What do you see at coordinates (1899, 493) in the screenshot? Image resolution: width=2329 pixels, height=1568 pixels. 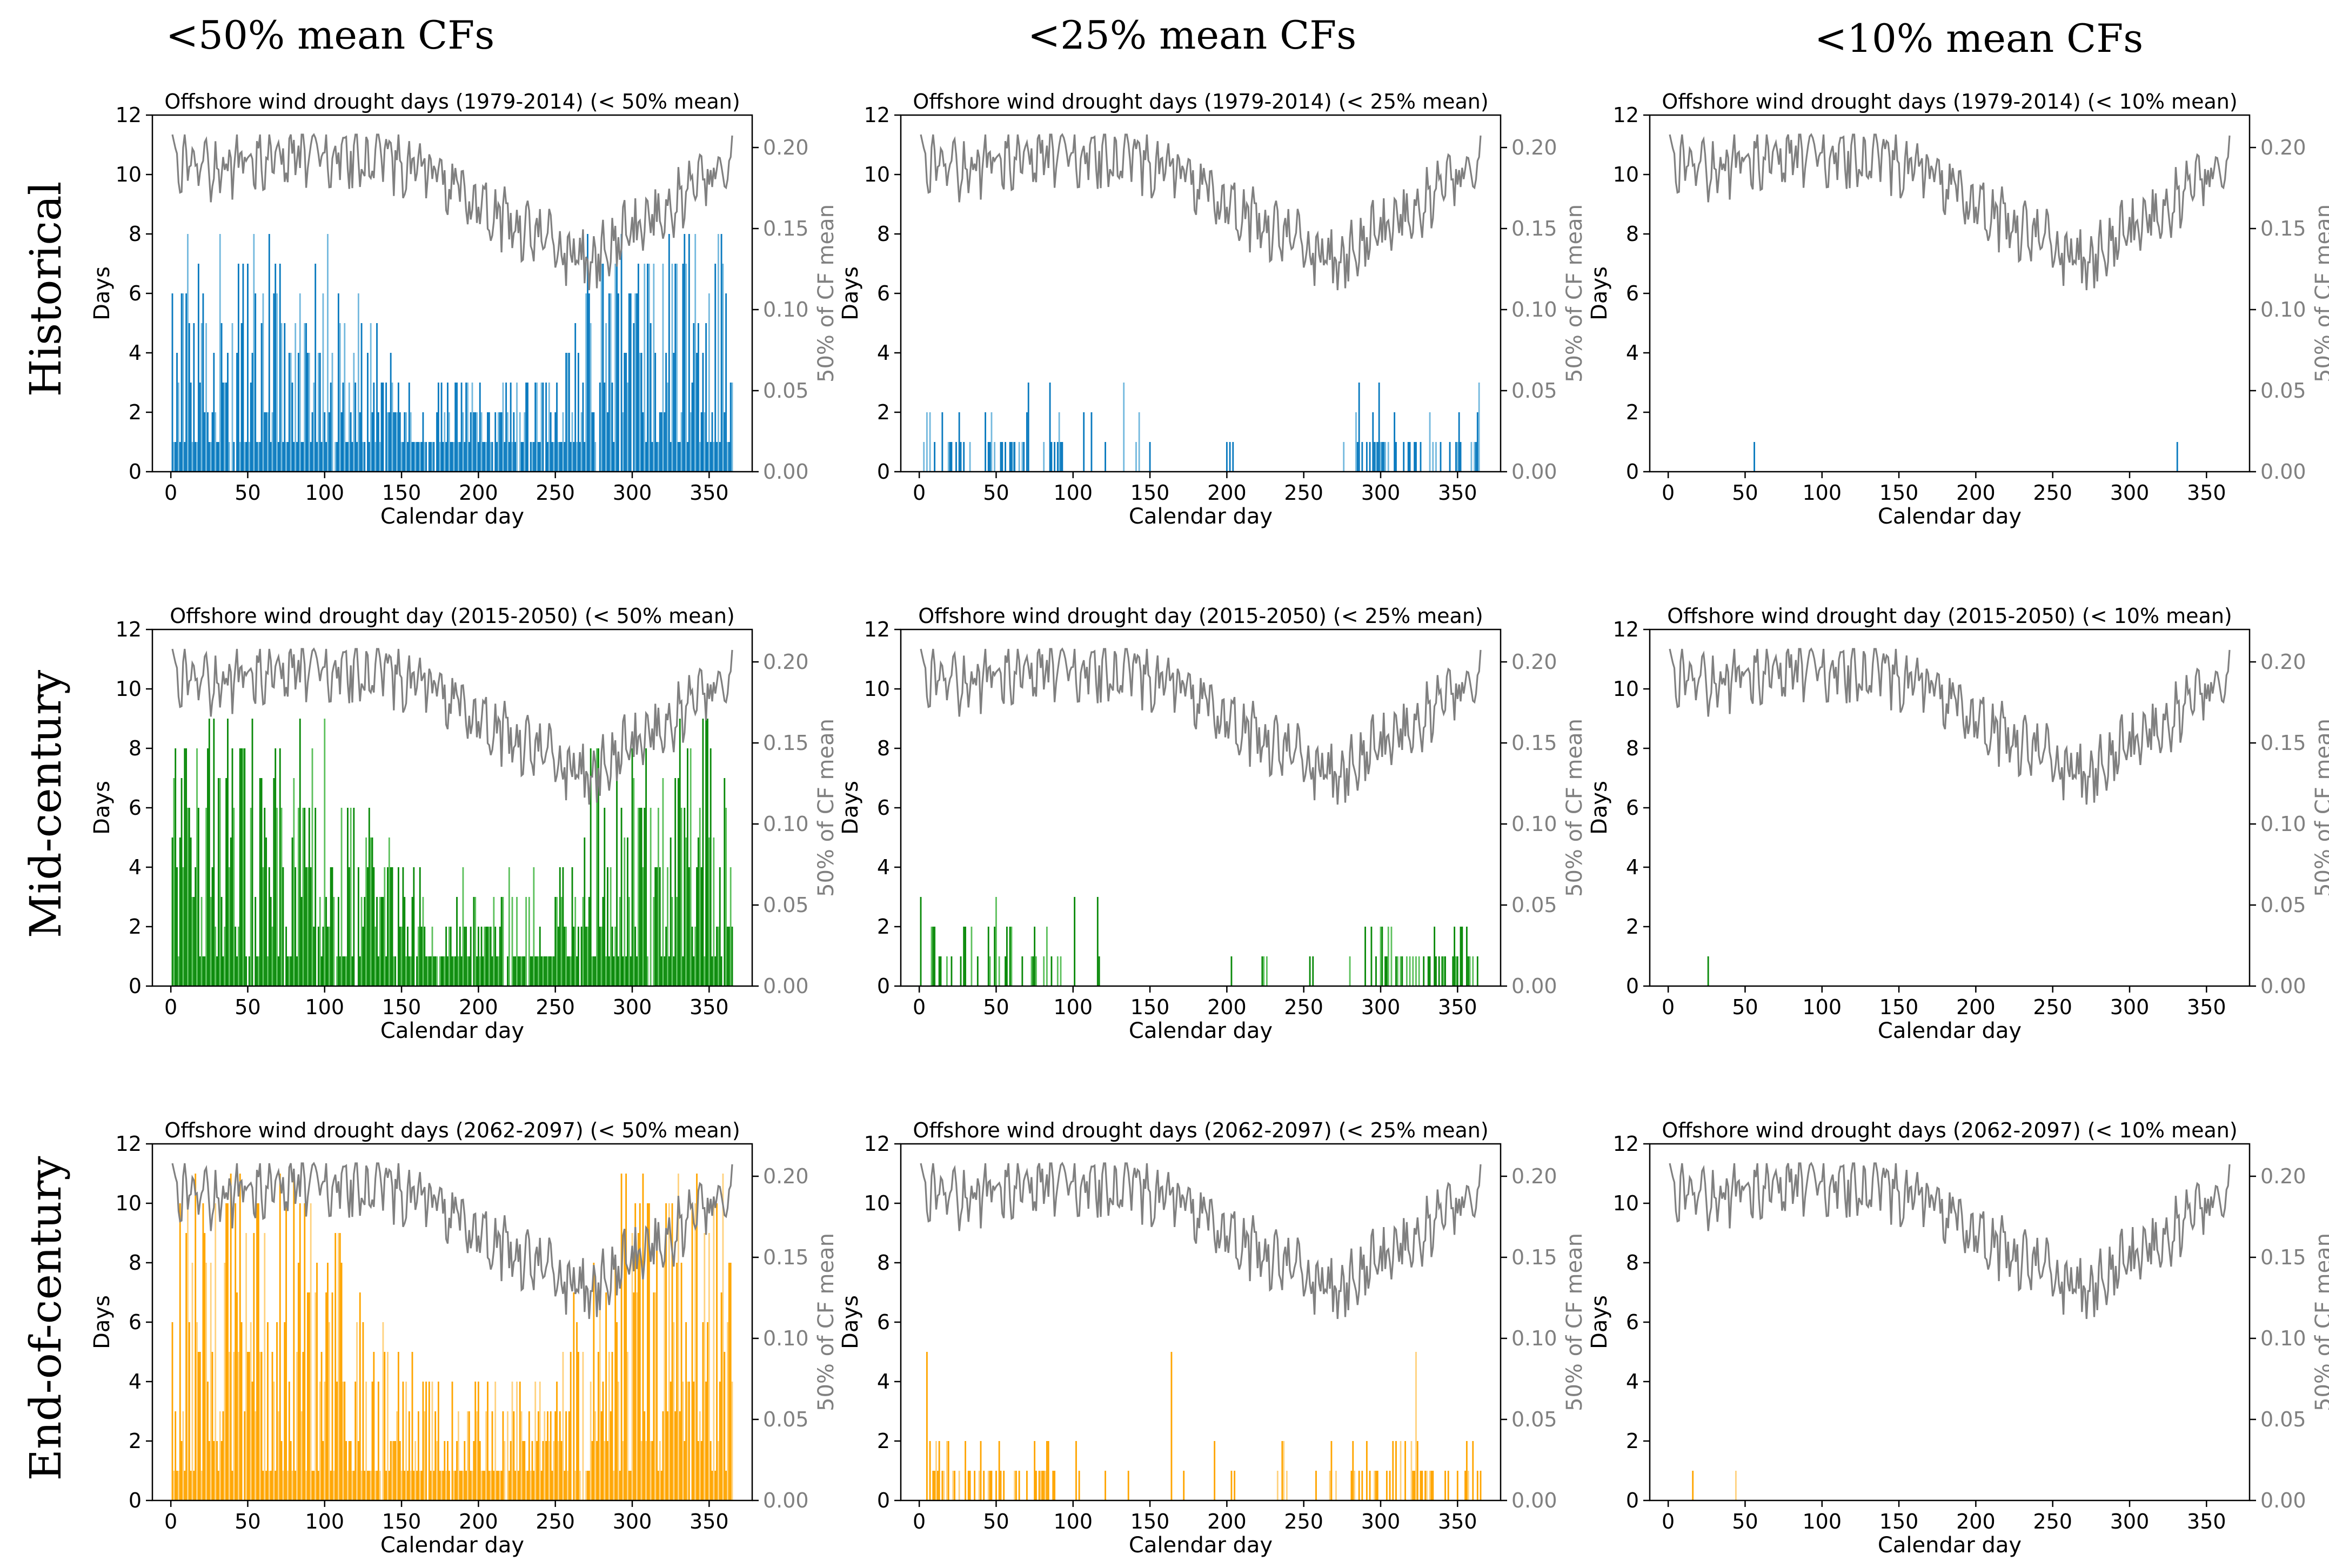 I see `x-tick-label: 150` at bounding box center [1899, 493].